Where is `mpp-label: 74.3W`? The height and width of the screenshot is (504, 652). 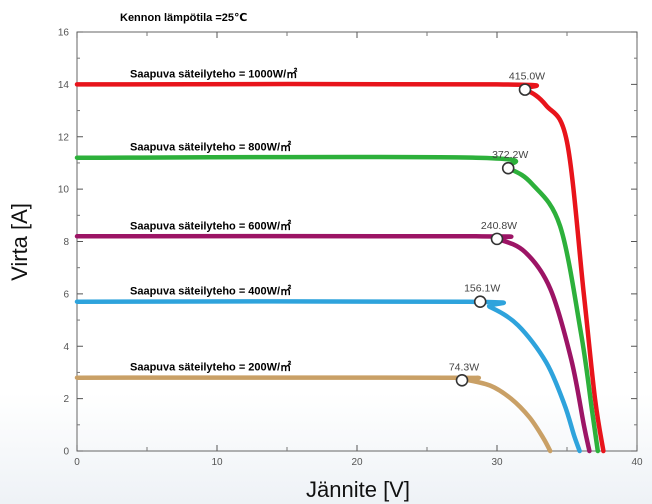
mpp-label: 74.3W is located at coordinates (464, 367).